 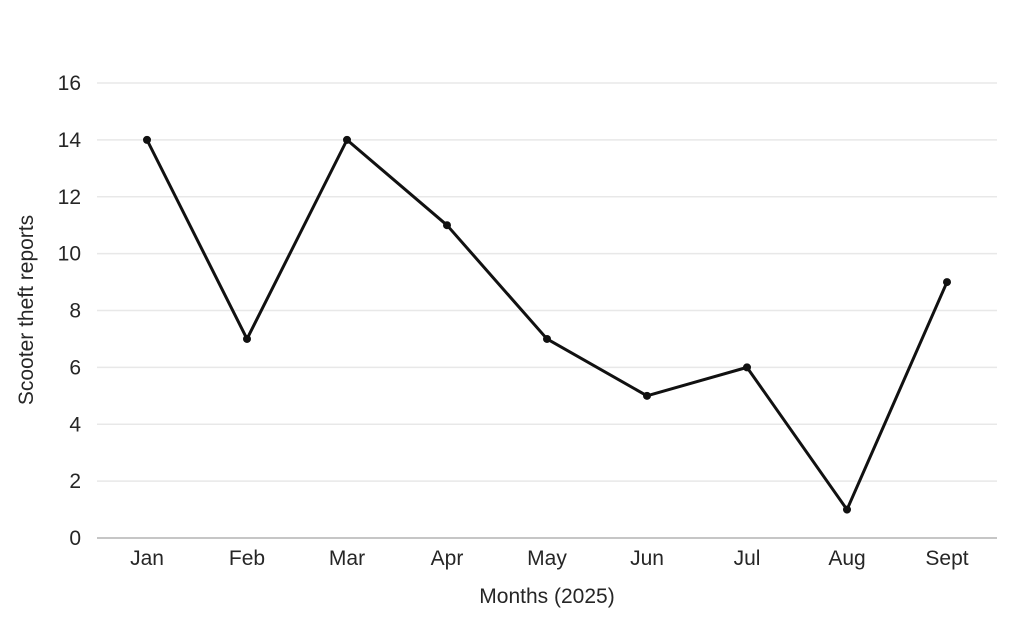 I want to click on x-tick-label: May, so click(x=547, y=558).